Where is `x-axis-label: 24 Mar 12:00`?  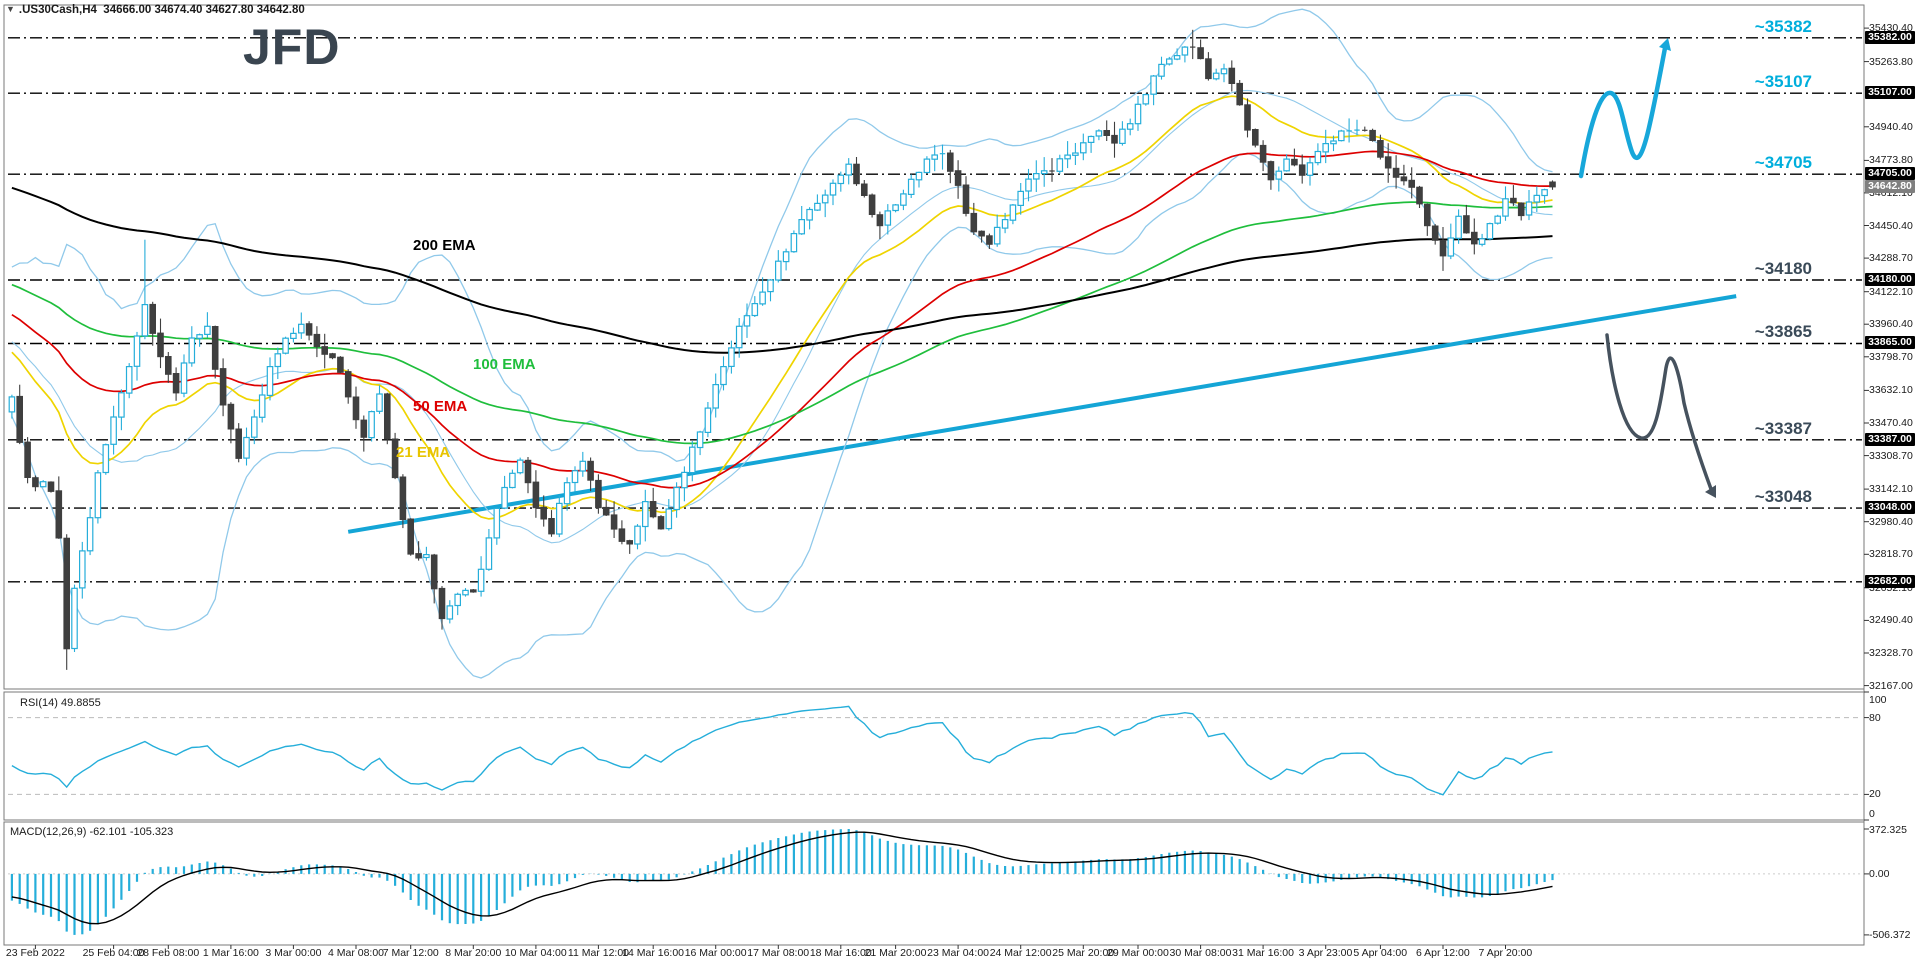 x-axis-label: 24 Mar 12:00 is located at coordinates (1020, 953).